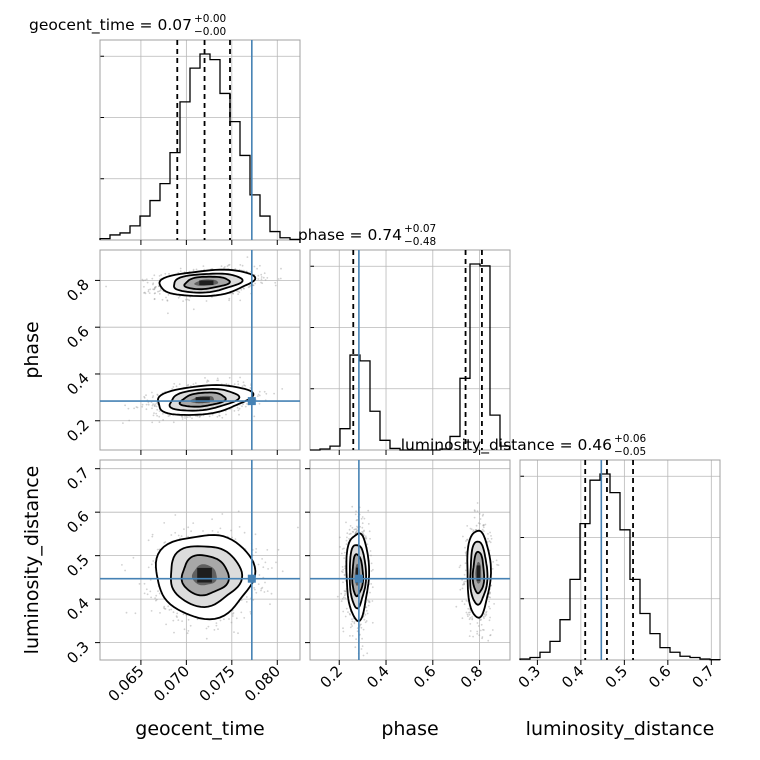  What do you see at coordinates (420, 229) in the screenshot?
I see `title-plus: +0.07` at bounding box center [420, 229].